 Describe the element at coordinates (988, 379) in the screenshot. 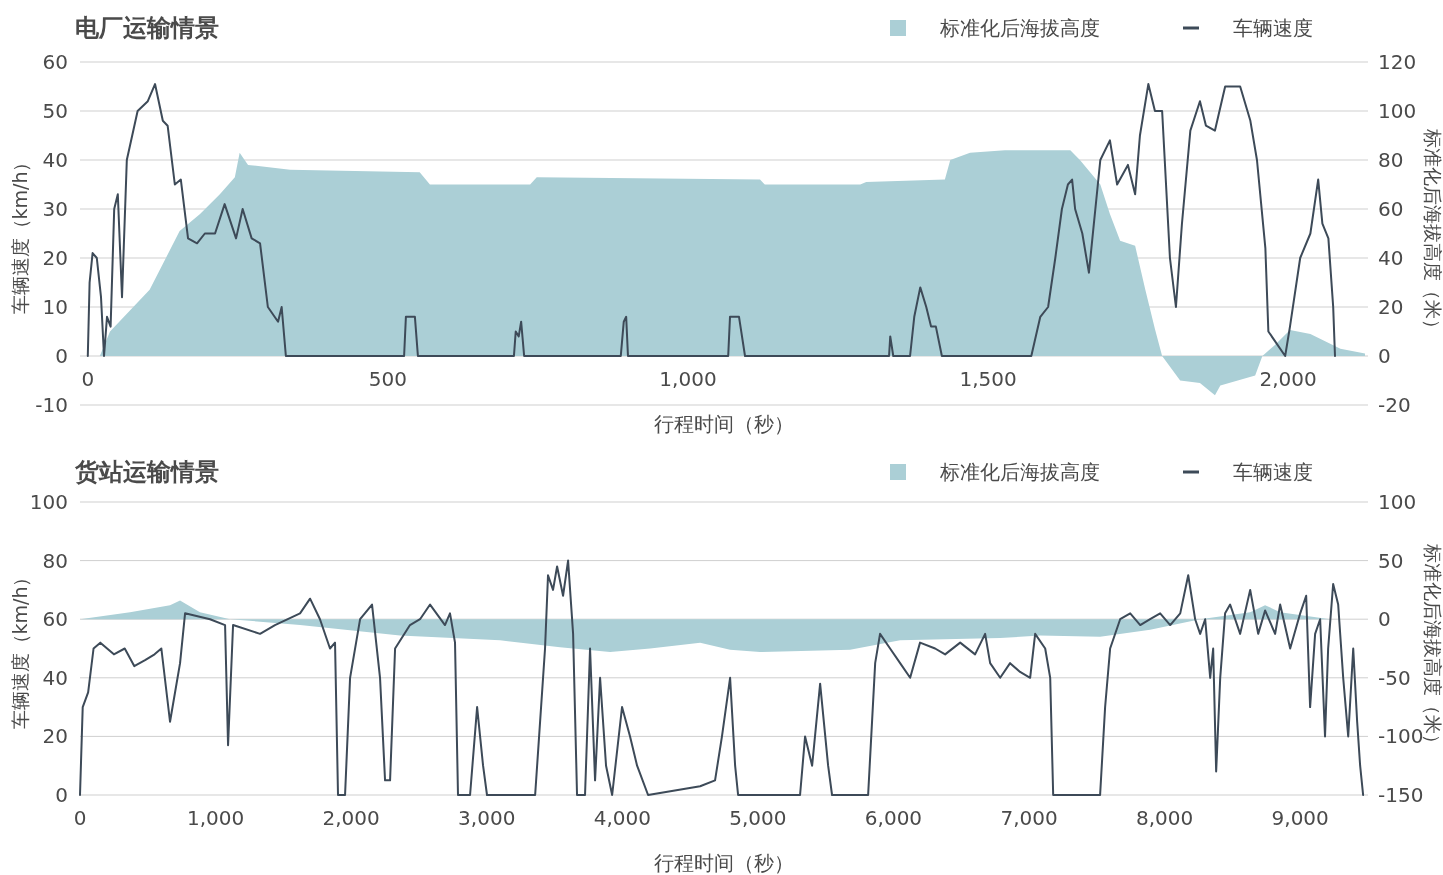

I see `x-tick-label: 1,500` at that location.